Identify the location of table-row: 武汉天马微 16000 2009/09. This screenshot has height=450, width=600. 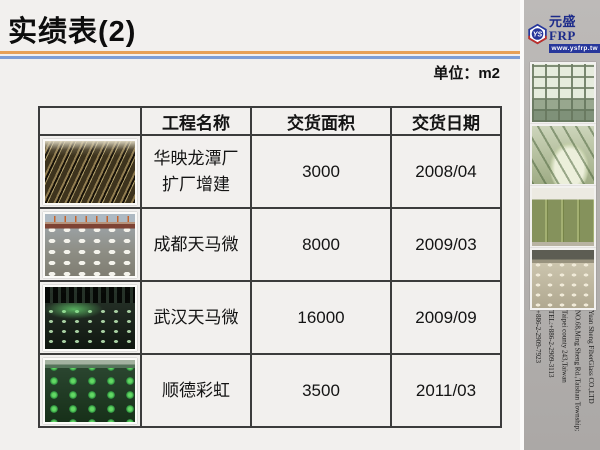
(270, 317).